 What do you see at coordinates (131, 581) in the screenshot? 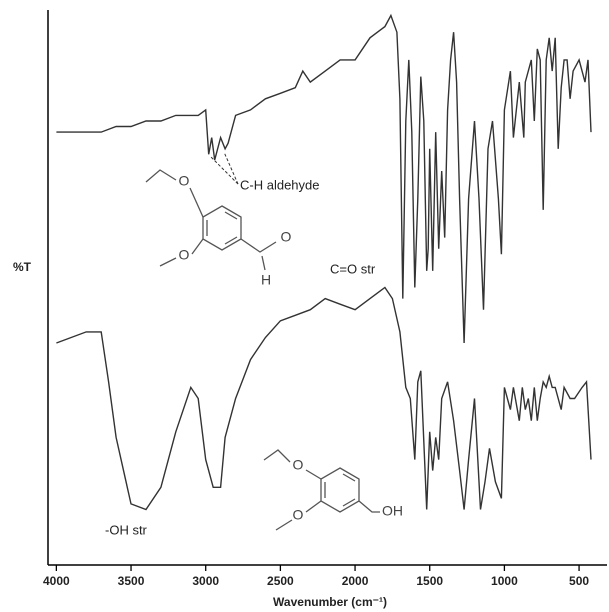
I see `x-tick-label: 3500` at bounding box center [131, 581].